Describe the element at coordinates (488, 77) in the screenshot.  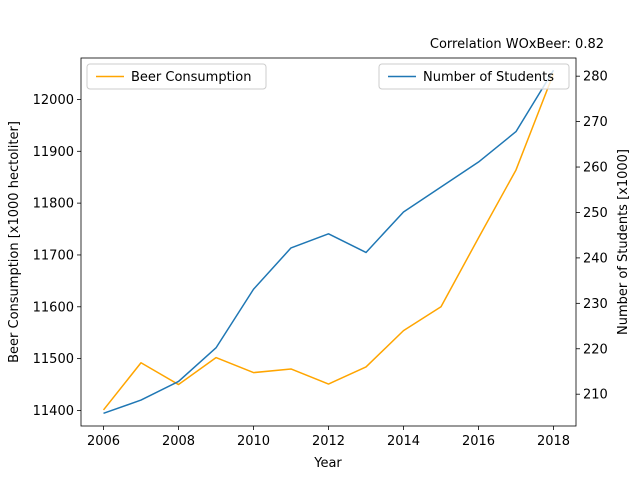
I see `legend-students-label: Number of Students` at that location.